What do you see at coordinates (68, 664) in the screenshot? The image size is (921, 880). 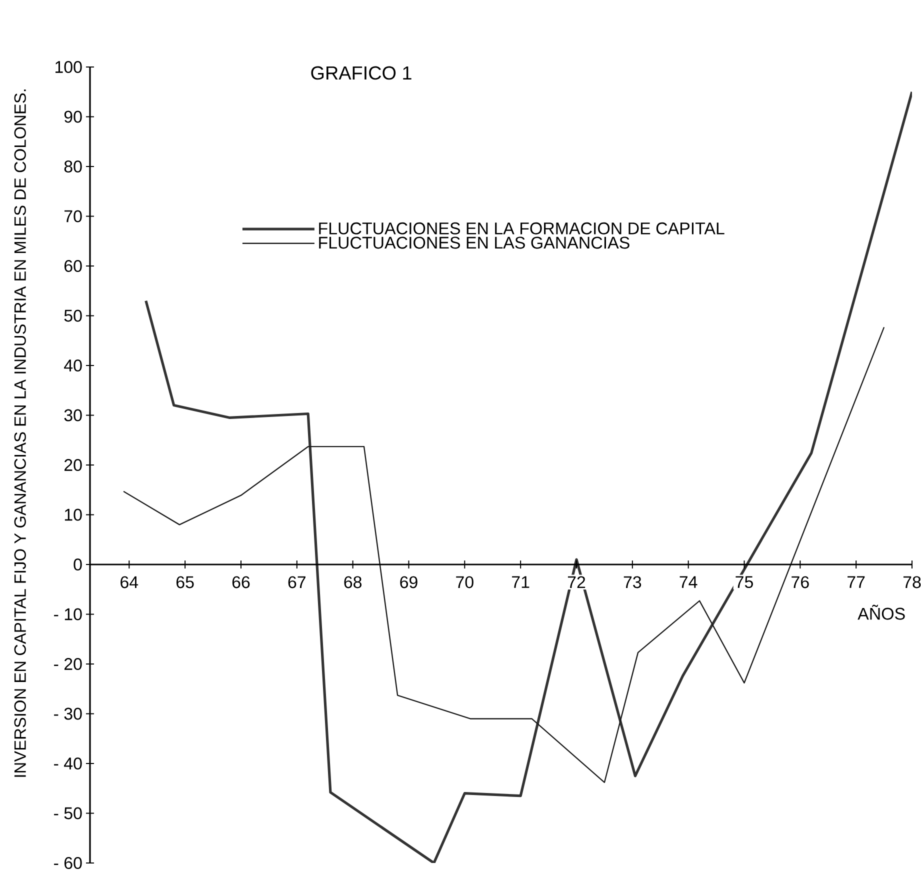 I see `y-tick-label: - 20` at bounding box center [68, 664].